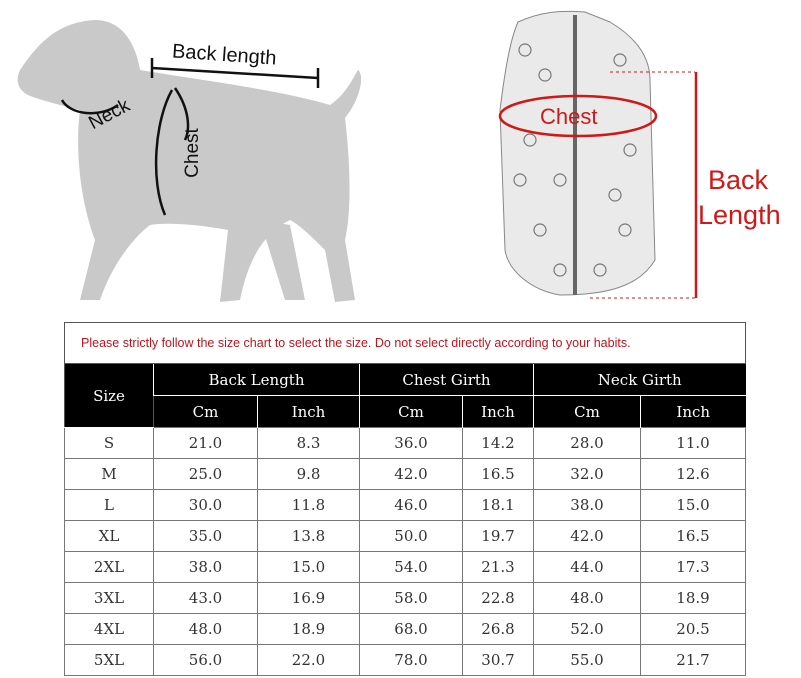 Image resolution: width=801 pixels, height=678 pixels. I want to click on table-row: 2XL 38.0 15.0 54.0 21.3 44.0 17.3, so click(405, 567).